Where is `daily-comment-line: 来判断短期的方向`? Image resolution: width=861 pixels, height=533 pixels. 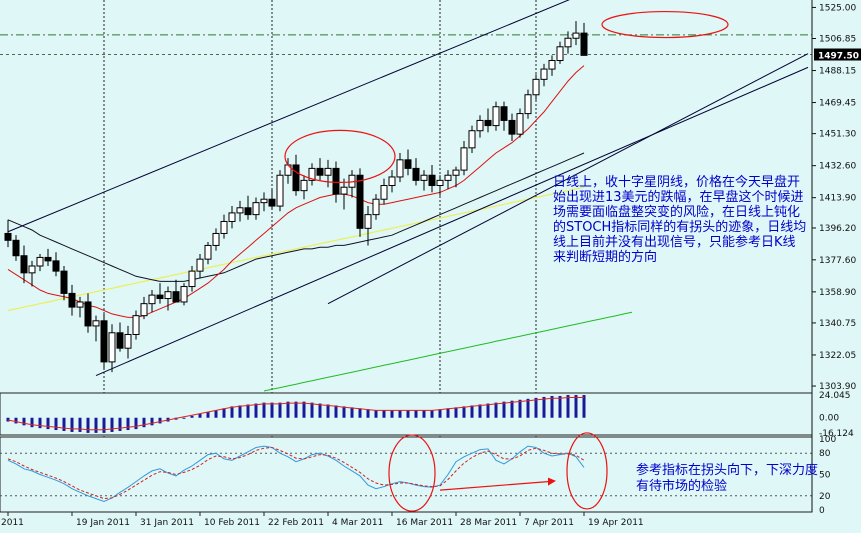 daily-comment-line: 来判断短期的方向 is located at coordinates (605, 257).